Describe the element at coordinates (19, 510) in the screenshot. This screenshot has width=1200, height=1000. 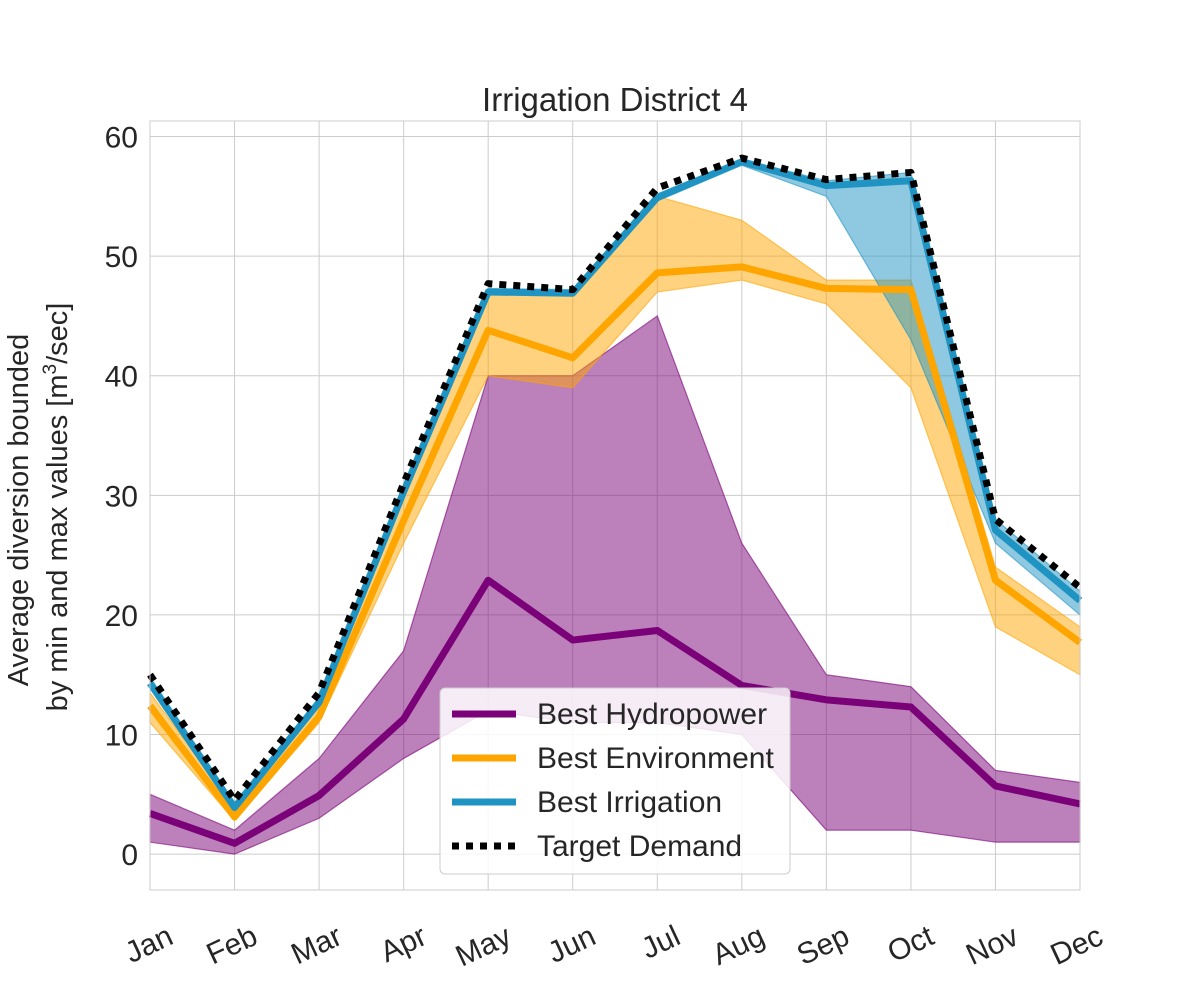
I see `y-axis-label-line1: Average diversion bounded` at that location.